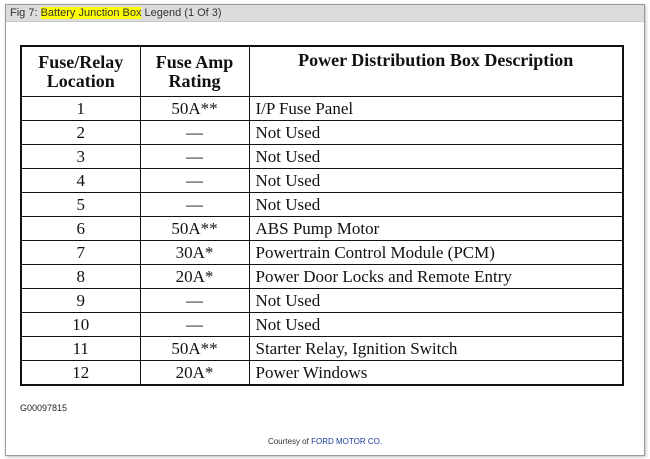  I want to click on cell-description: I/P Fuse Panel, so click(436, 108).